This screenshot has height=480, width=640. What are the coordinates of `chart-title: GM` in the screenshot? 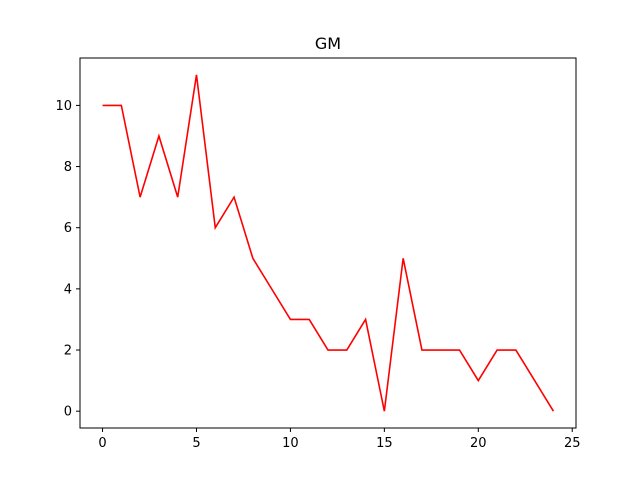 It's located at (328, 43).